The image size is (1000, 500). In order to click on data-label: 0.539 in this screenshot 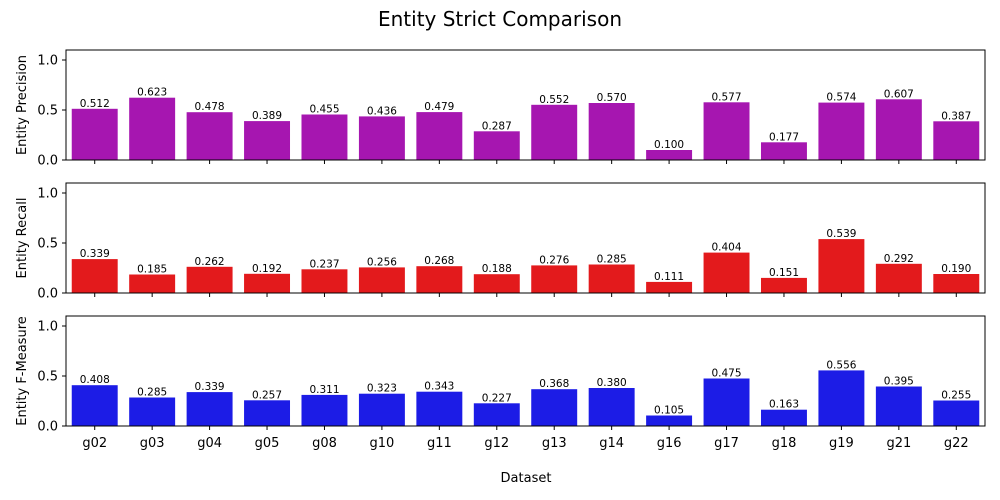, I will do `click(841, 234)`.